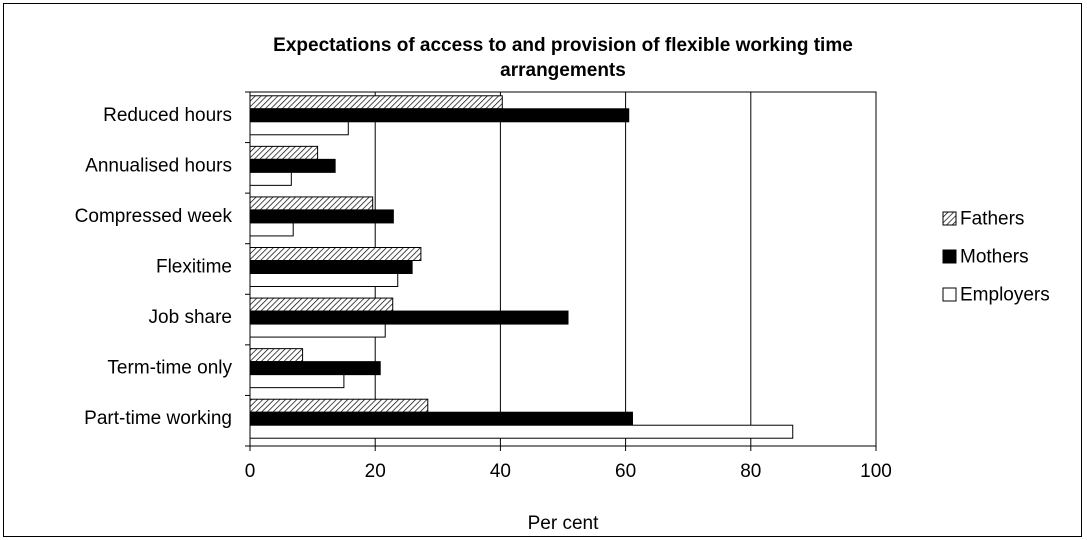  Describe the element at coordinates (167, 115) in the screenshot. I see `category-label-reduced-hours: Reduced hours` at that location.